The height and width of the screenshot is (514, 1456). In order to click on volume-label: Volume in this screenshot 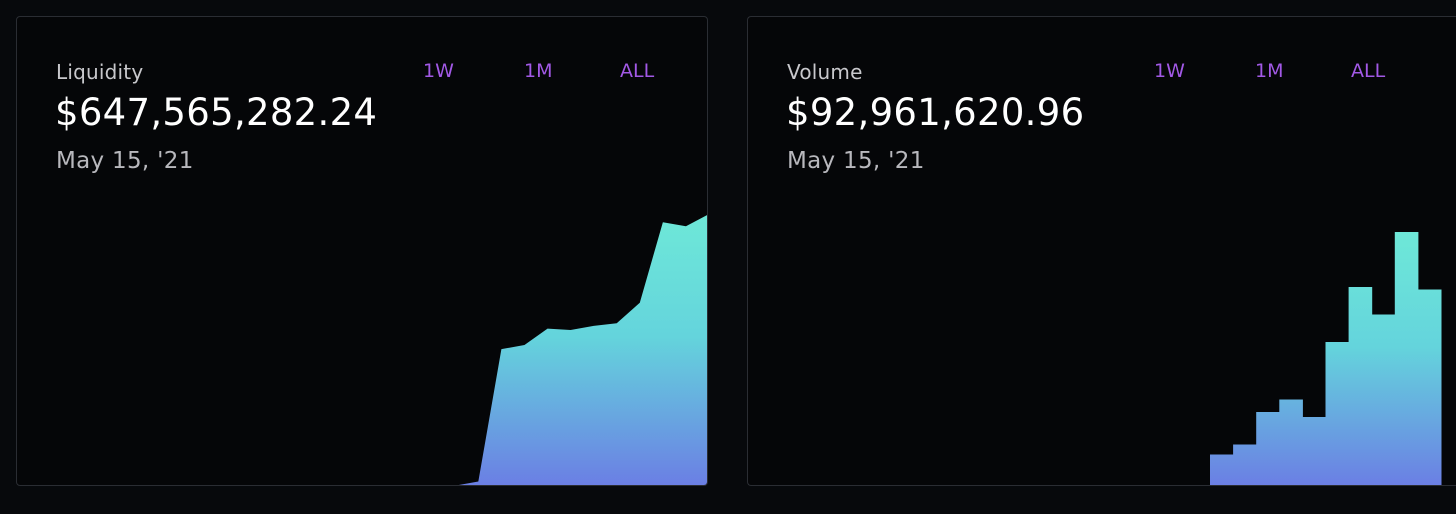, I will do `click(825, 72)`.